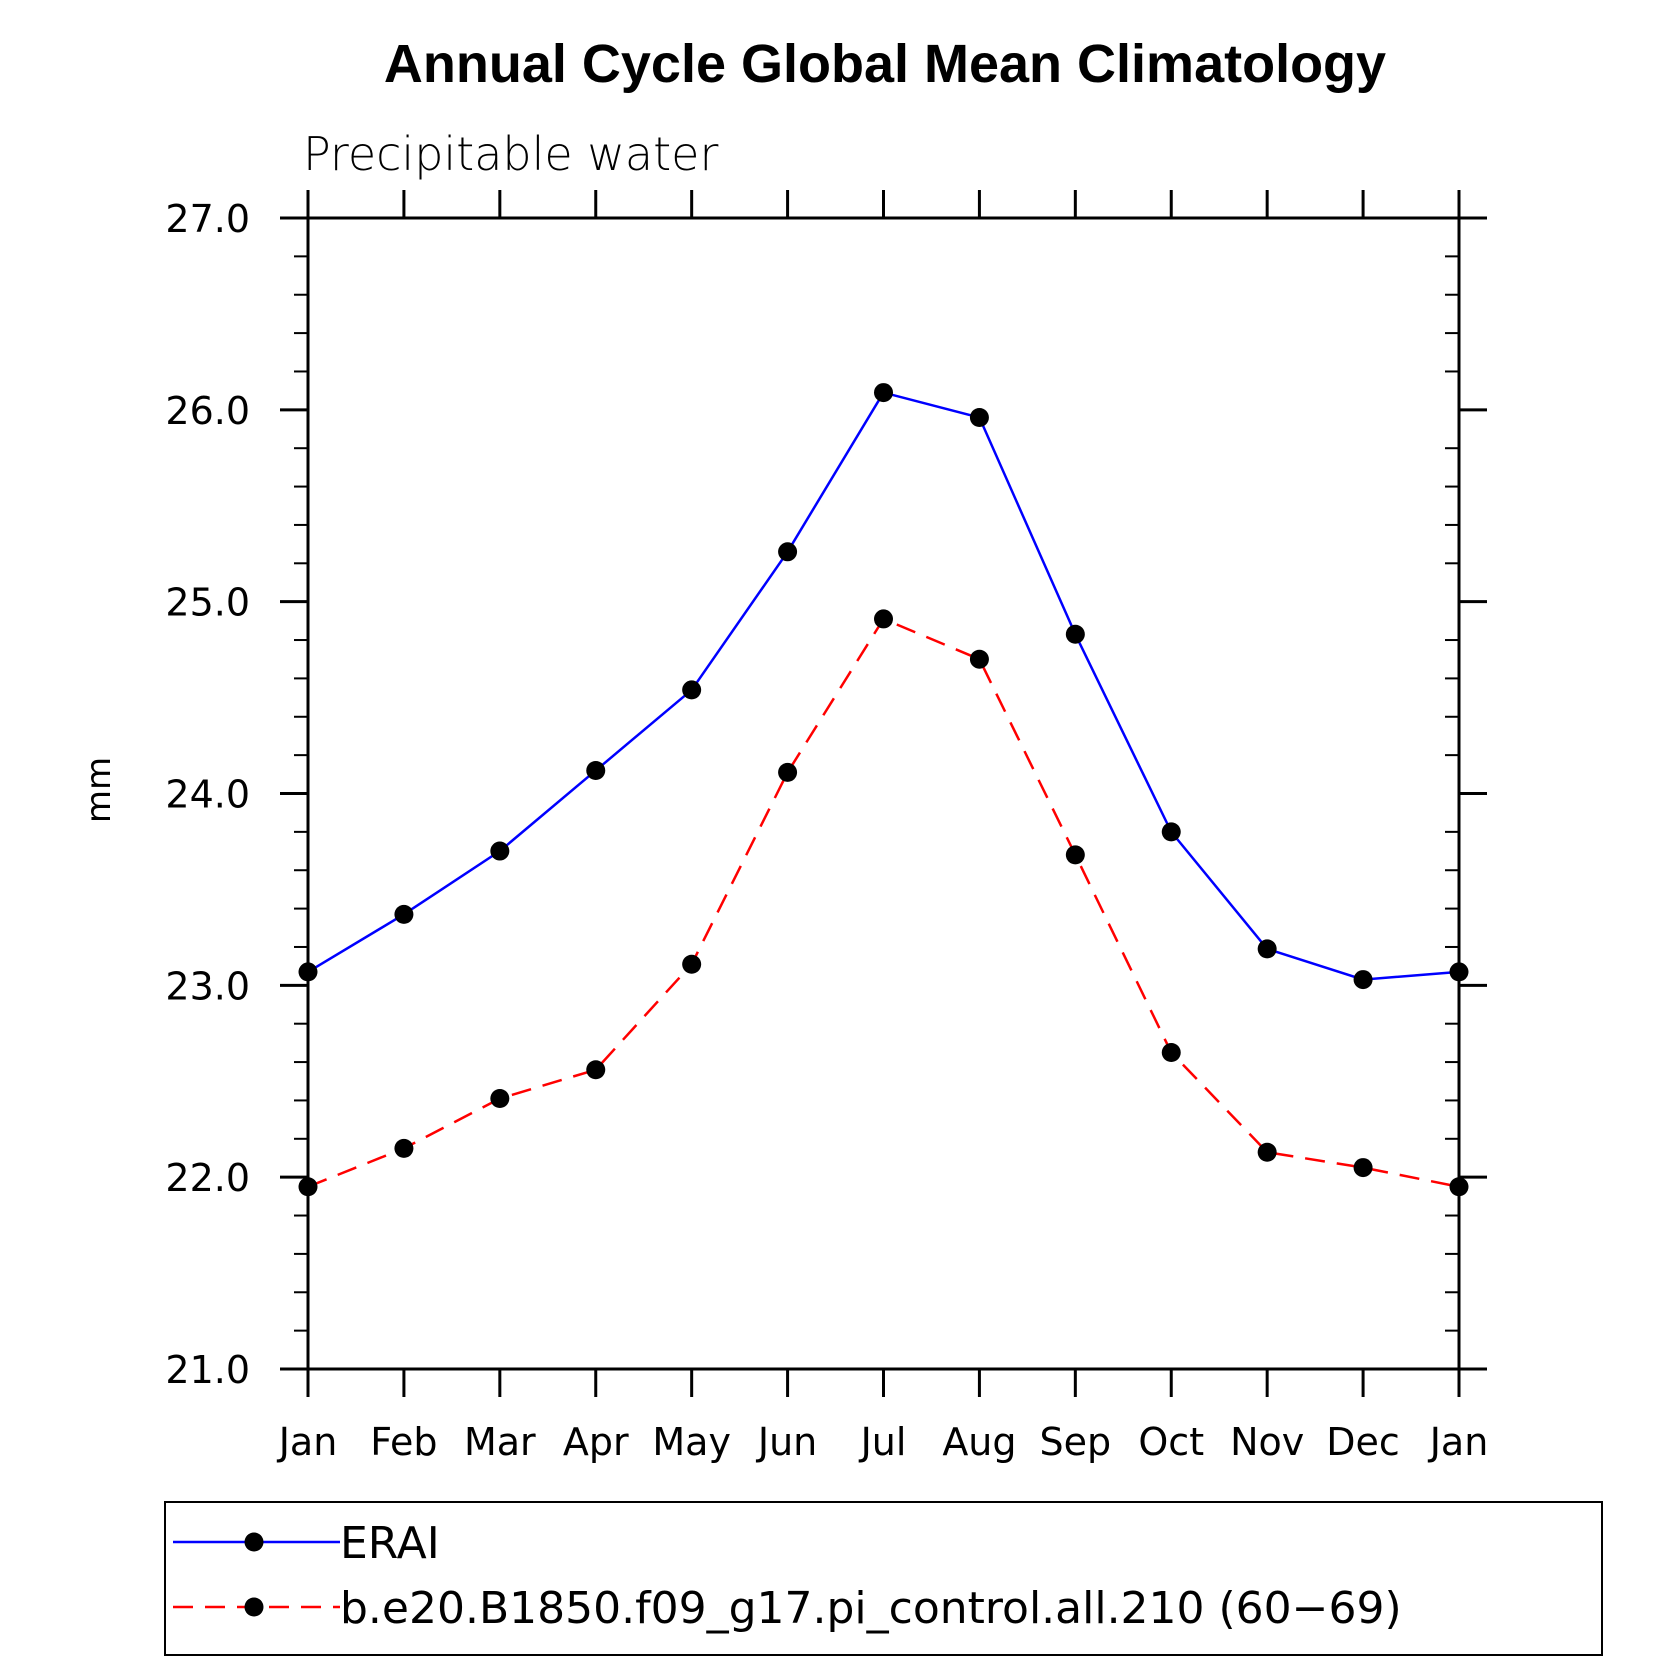  Describe the element at coordinates (207, 986) in the screenshot. I see `y-tick-label: 23.0` at that location.